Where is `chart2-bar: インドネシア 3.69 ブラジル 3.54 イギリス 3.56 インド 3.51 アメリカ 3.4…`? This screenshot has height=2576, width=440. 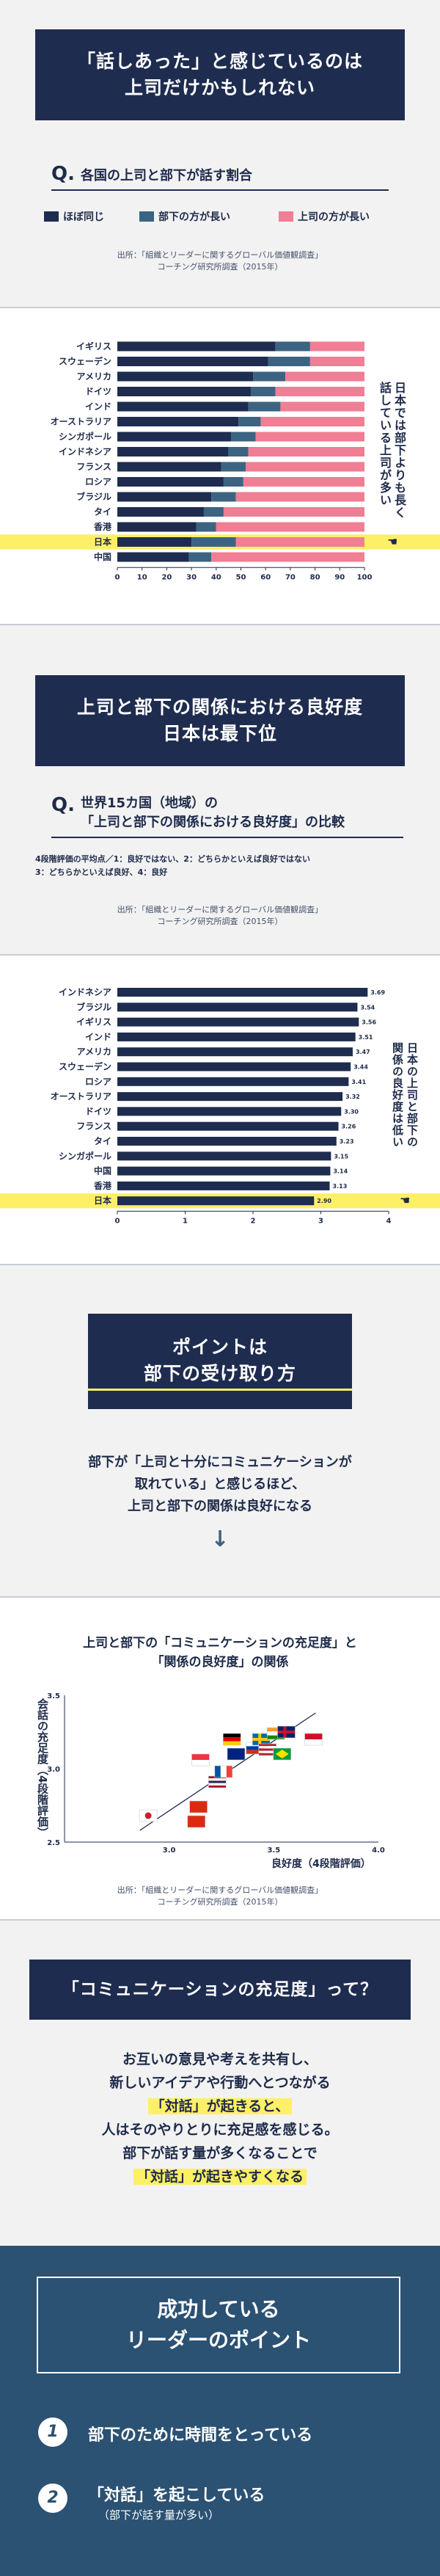 chart2-bar: インドネシア 3.69 ブラジル 3.54 イギリス 3.56 インド 3.51 アメリカ 3.4… is located at coordinates (220, 1106).